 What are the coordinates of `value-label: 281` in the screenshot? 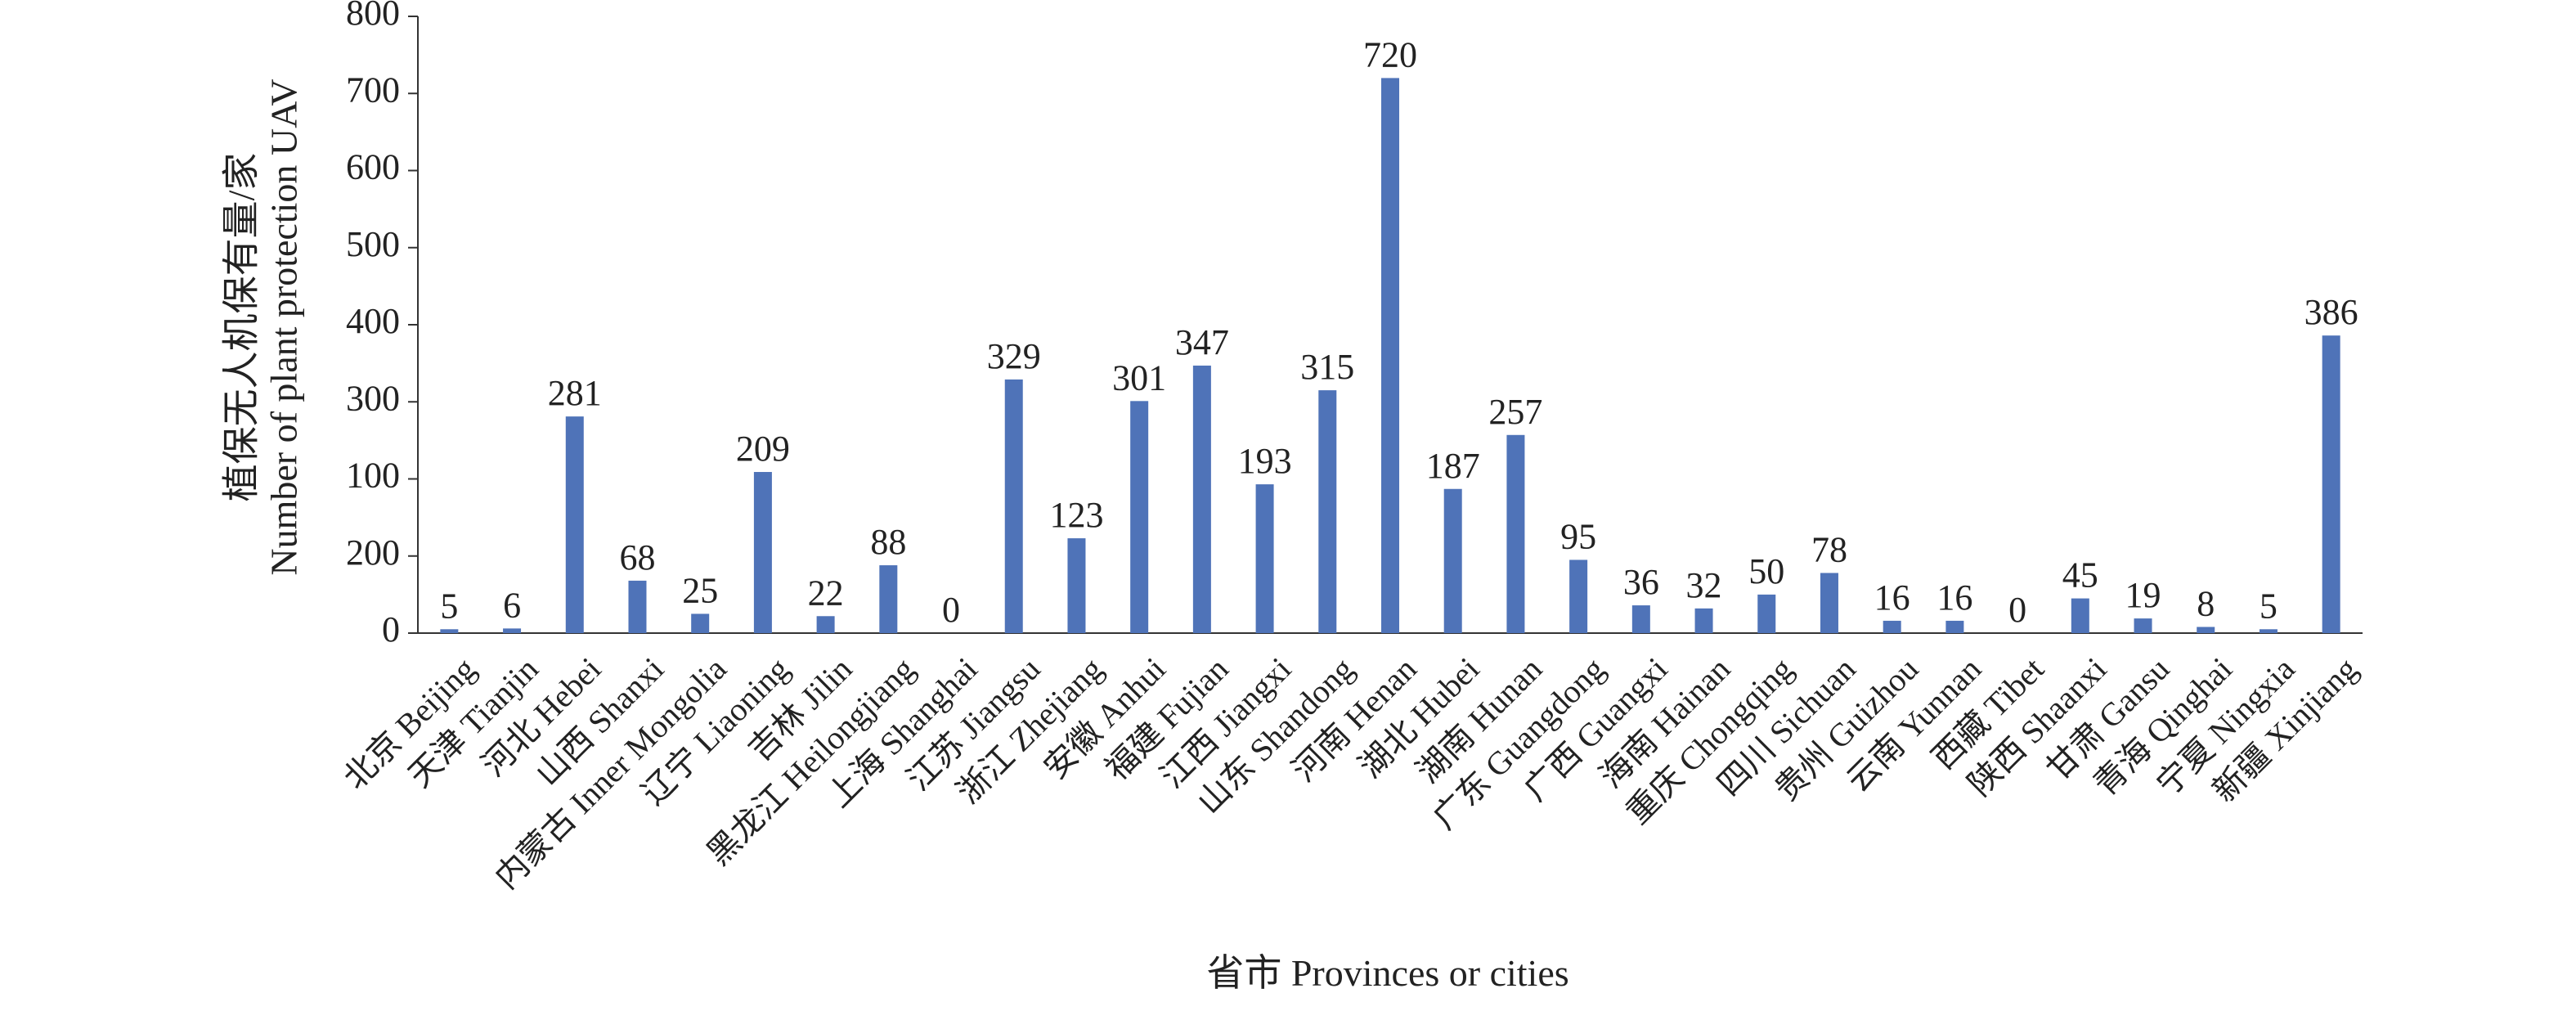 It's located at (575, 393).